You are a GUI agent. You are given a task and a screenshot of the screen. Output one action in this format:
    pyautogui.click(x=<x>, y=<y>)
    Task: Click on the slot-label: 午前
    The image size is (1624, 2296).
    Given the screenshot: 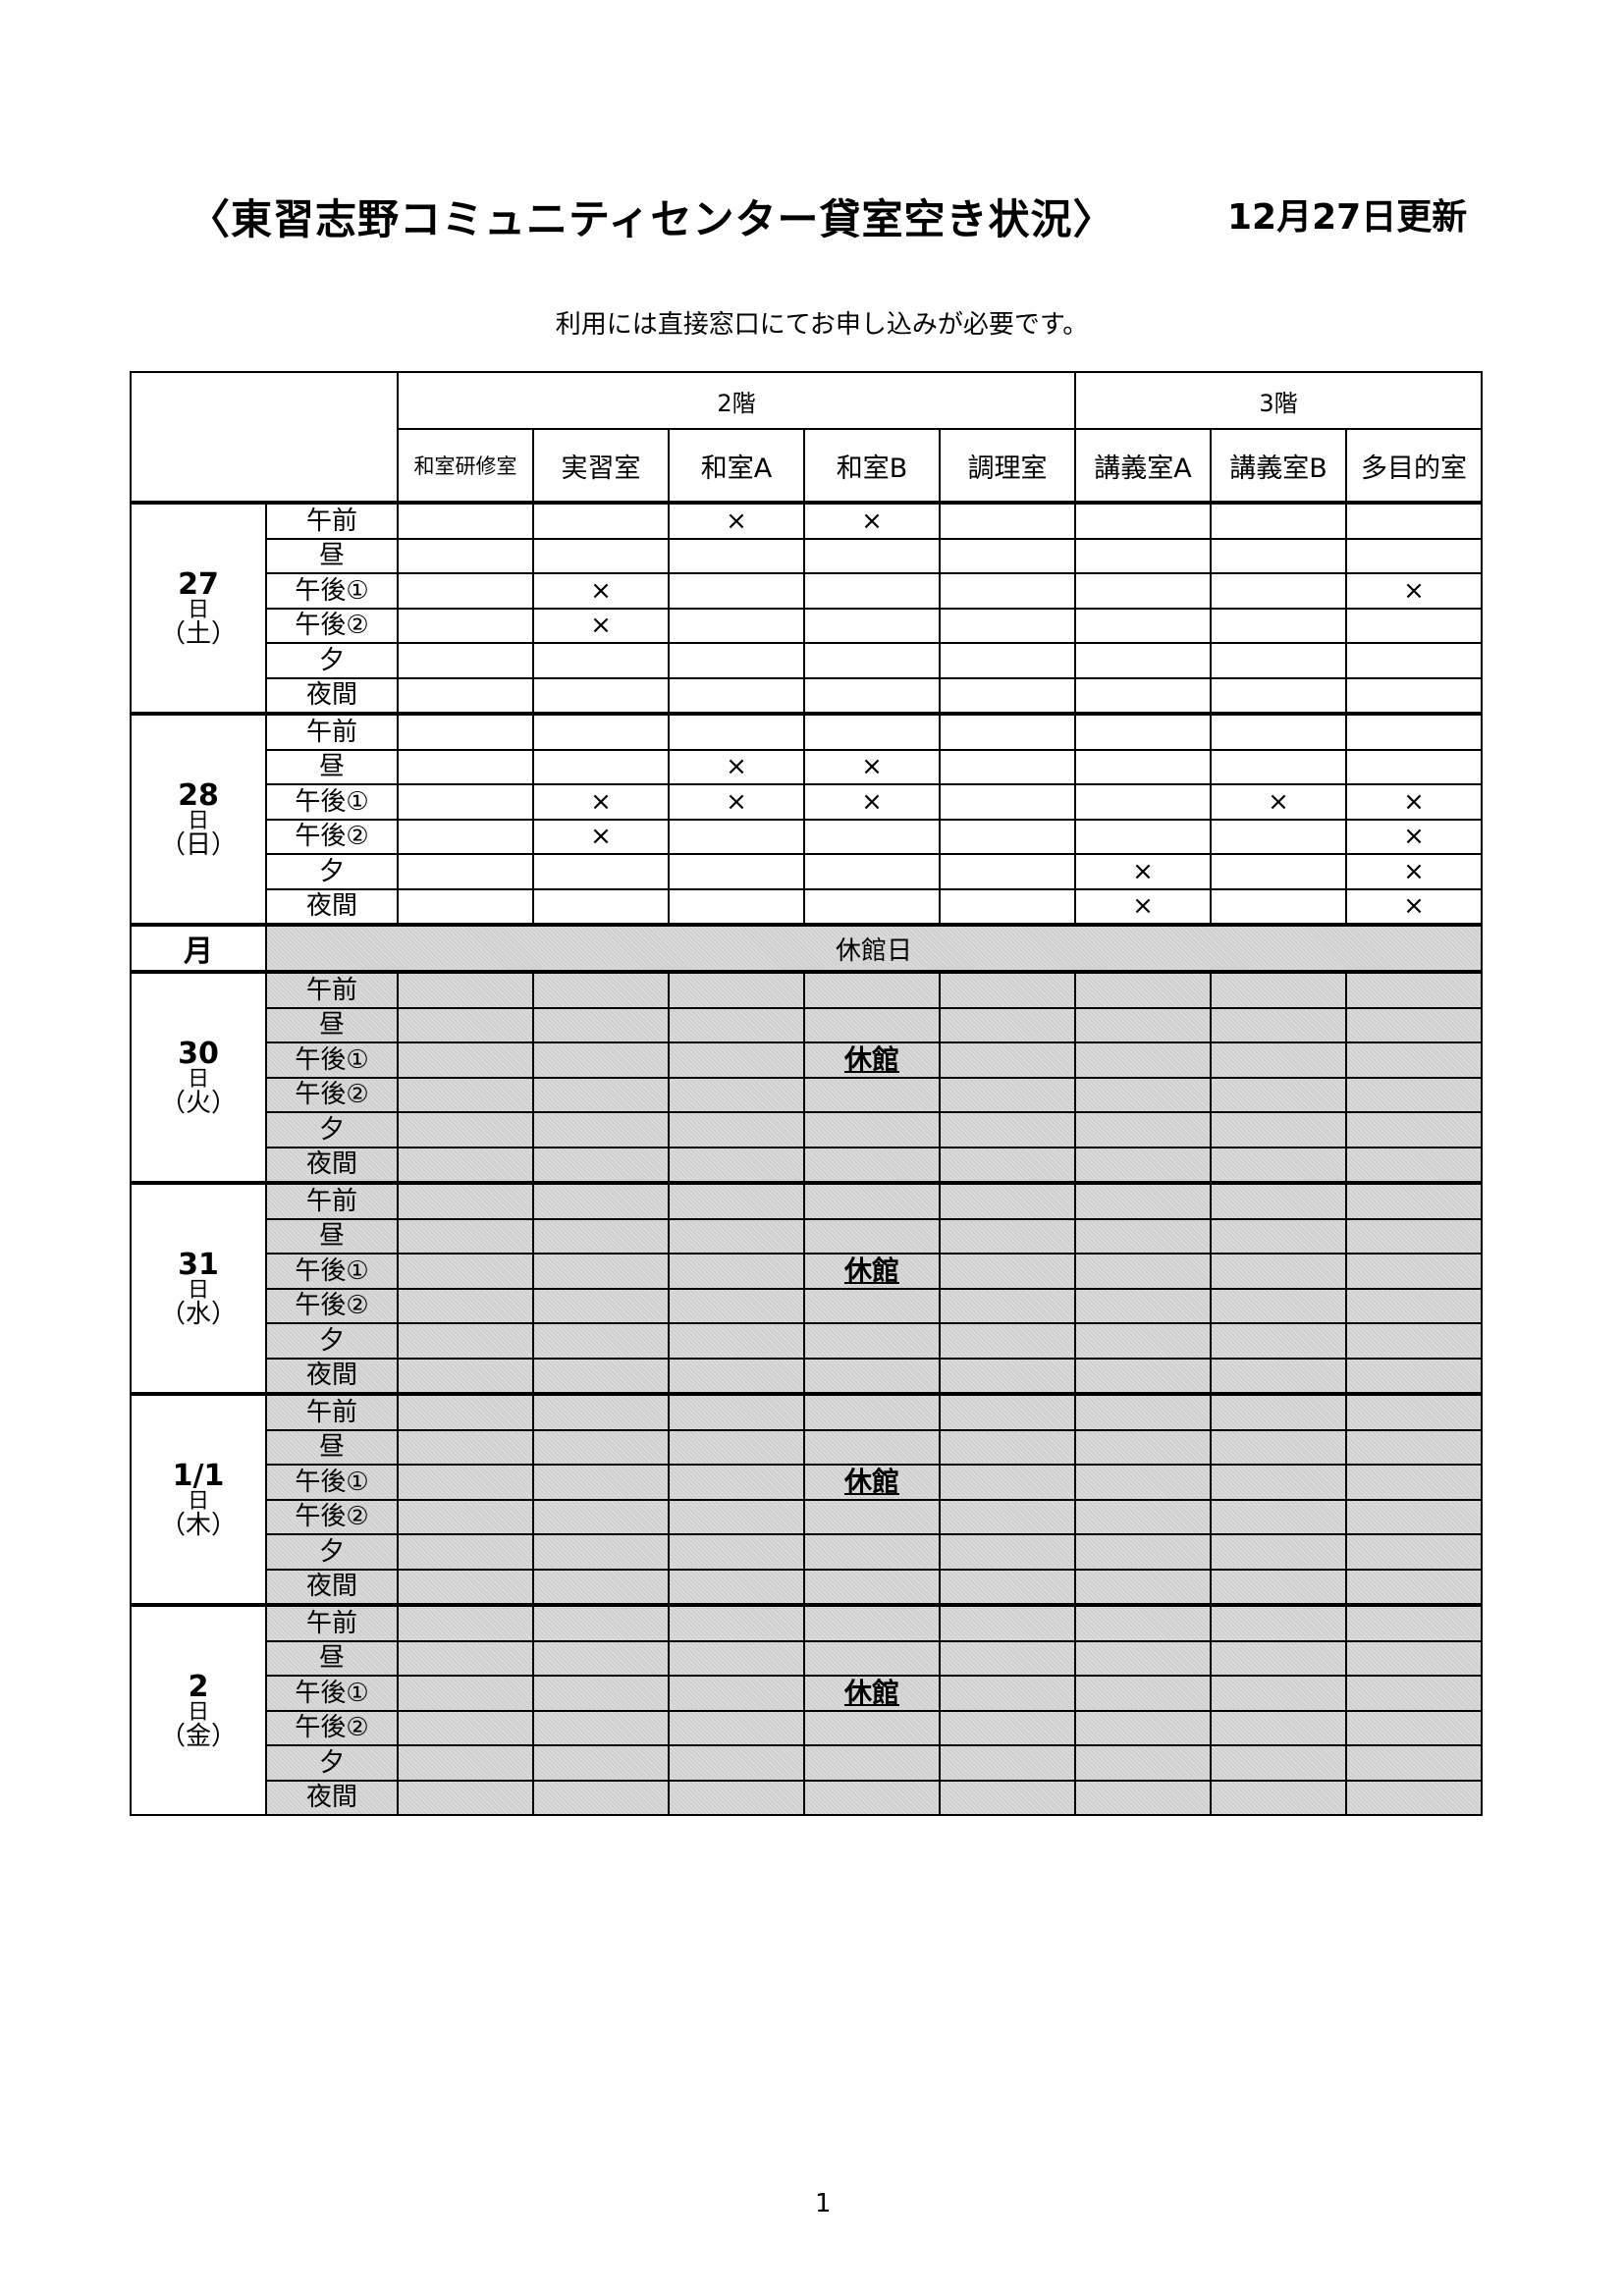 What is the action you would take?
    pyautogui.click(x=332, y=1200)
    